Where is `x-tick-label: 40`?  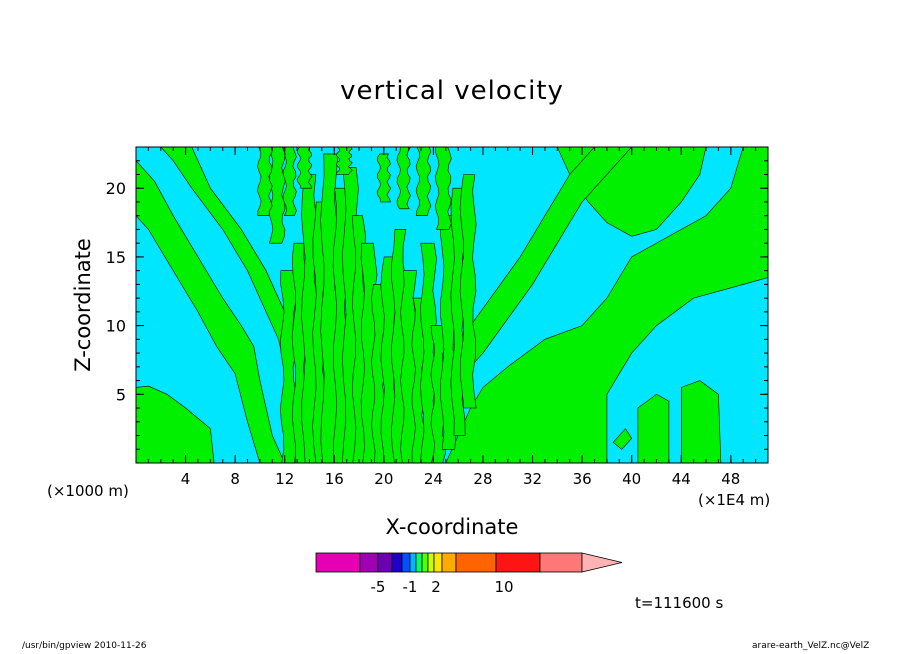
x-tick-label: 40 is located at coordinates (631, 479).